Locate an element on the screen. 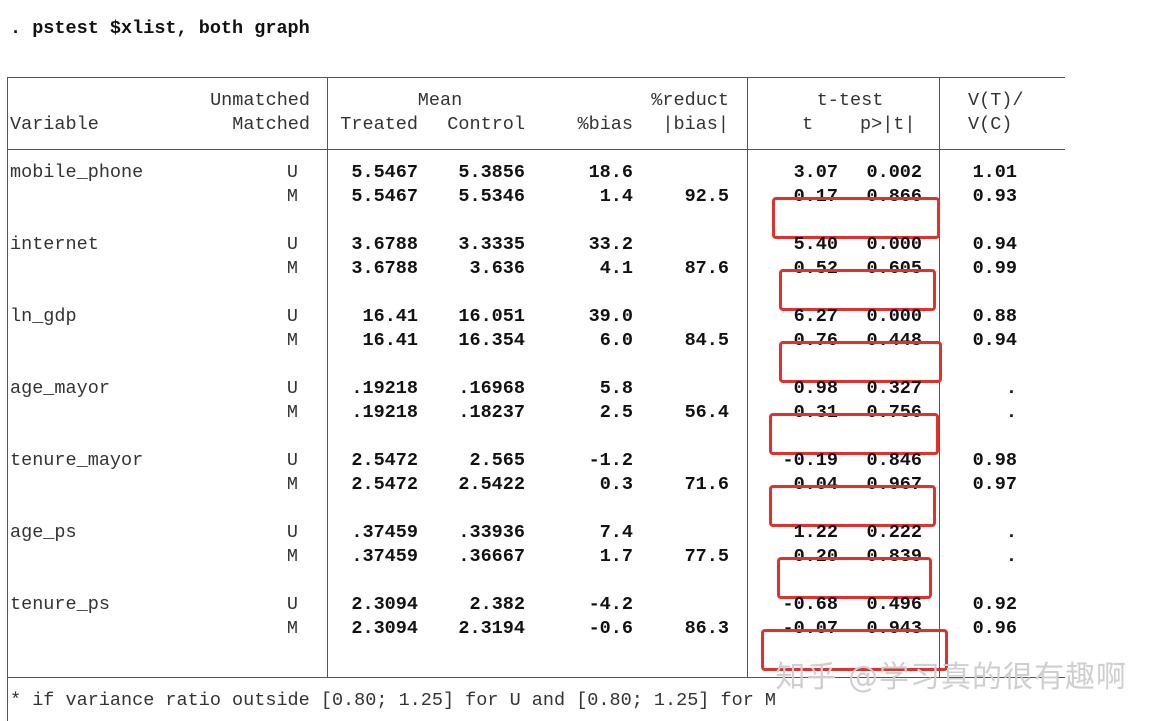 The height and width of the screenshot is (721, 1155). cell-p: 0.967 is located at coordinates (894, 484).